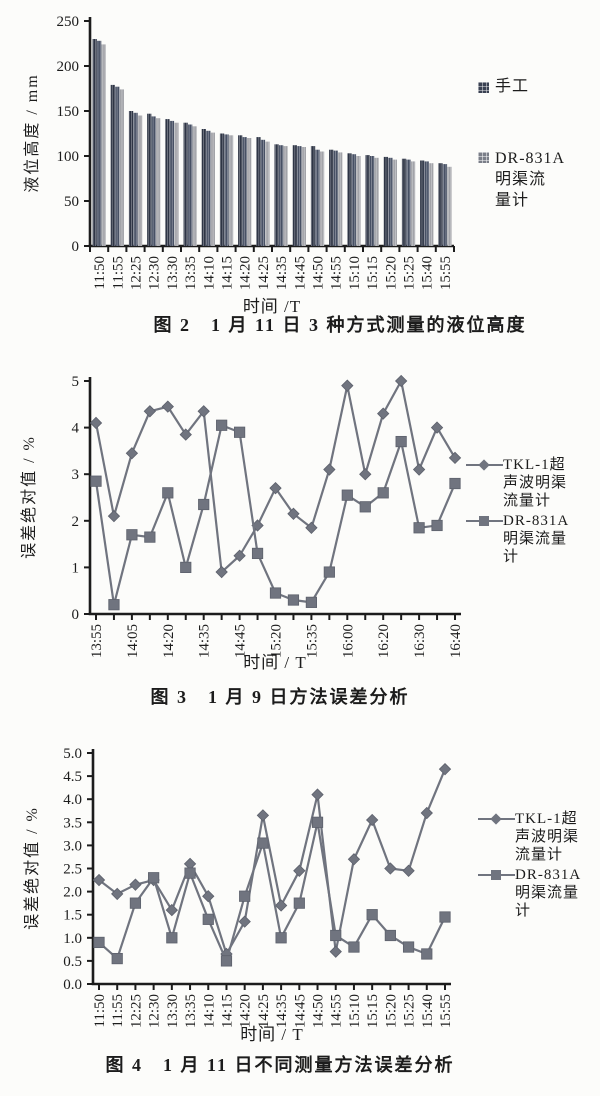  I want to click on tick-label: 11:50, so click(100, 1011).